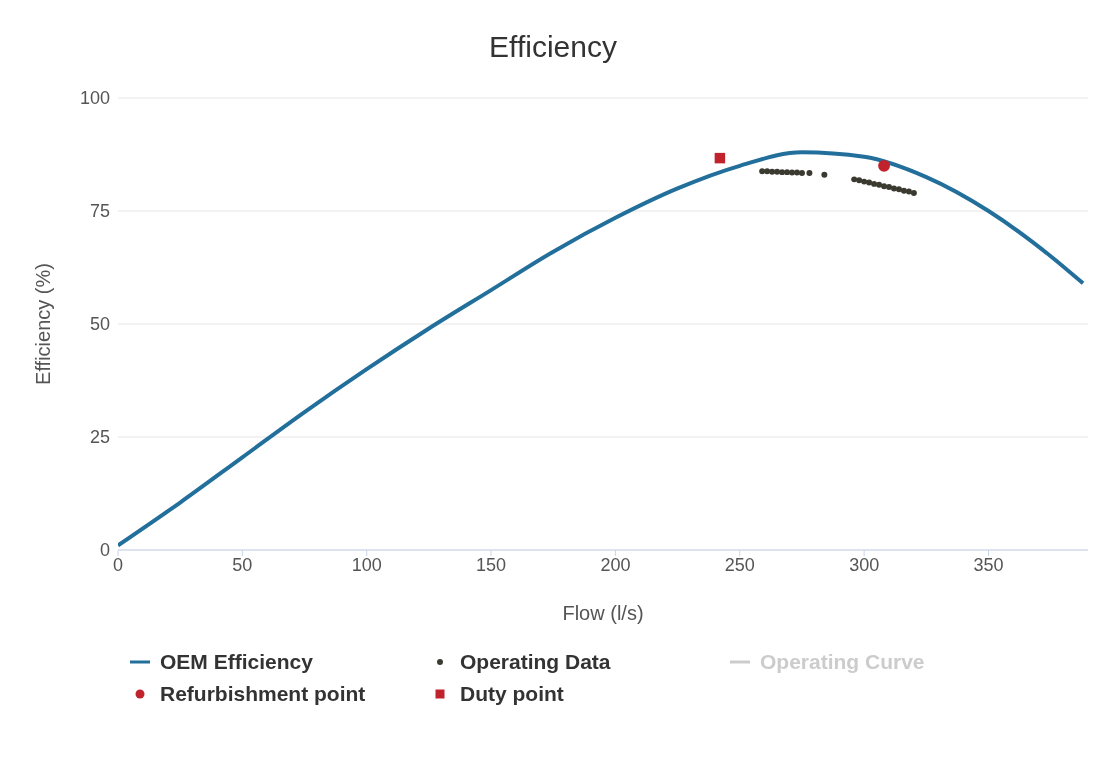  What do you see at coordinates (99, 211) in the screenshot?
I see `y-tick-label: 75` at bounding box center [99, 211].